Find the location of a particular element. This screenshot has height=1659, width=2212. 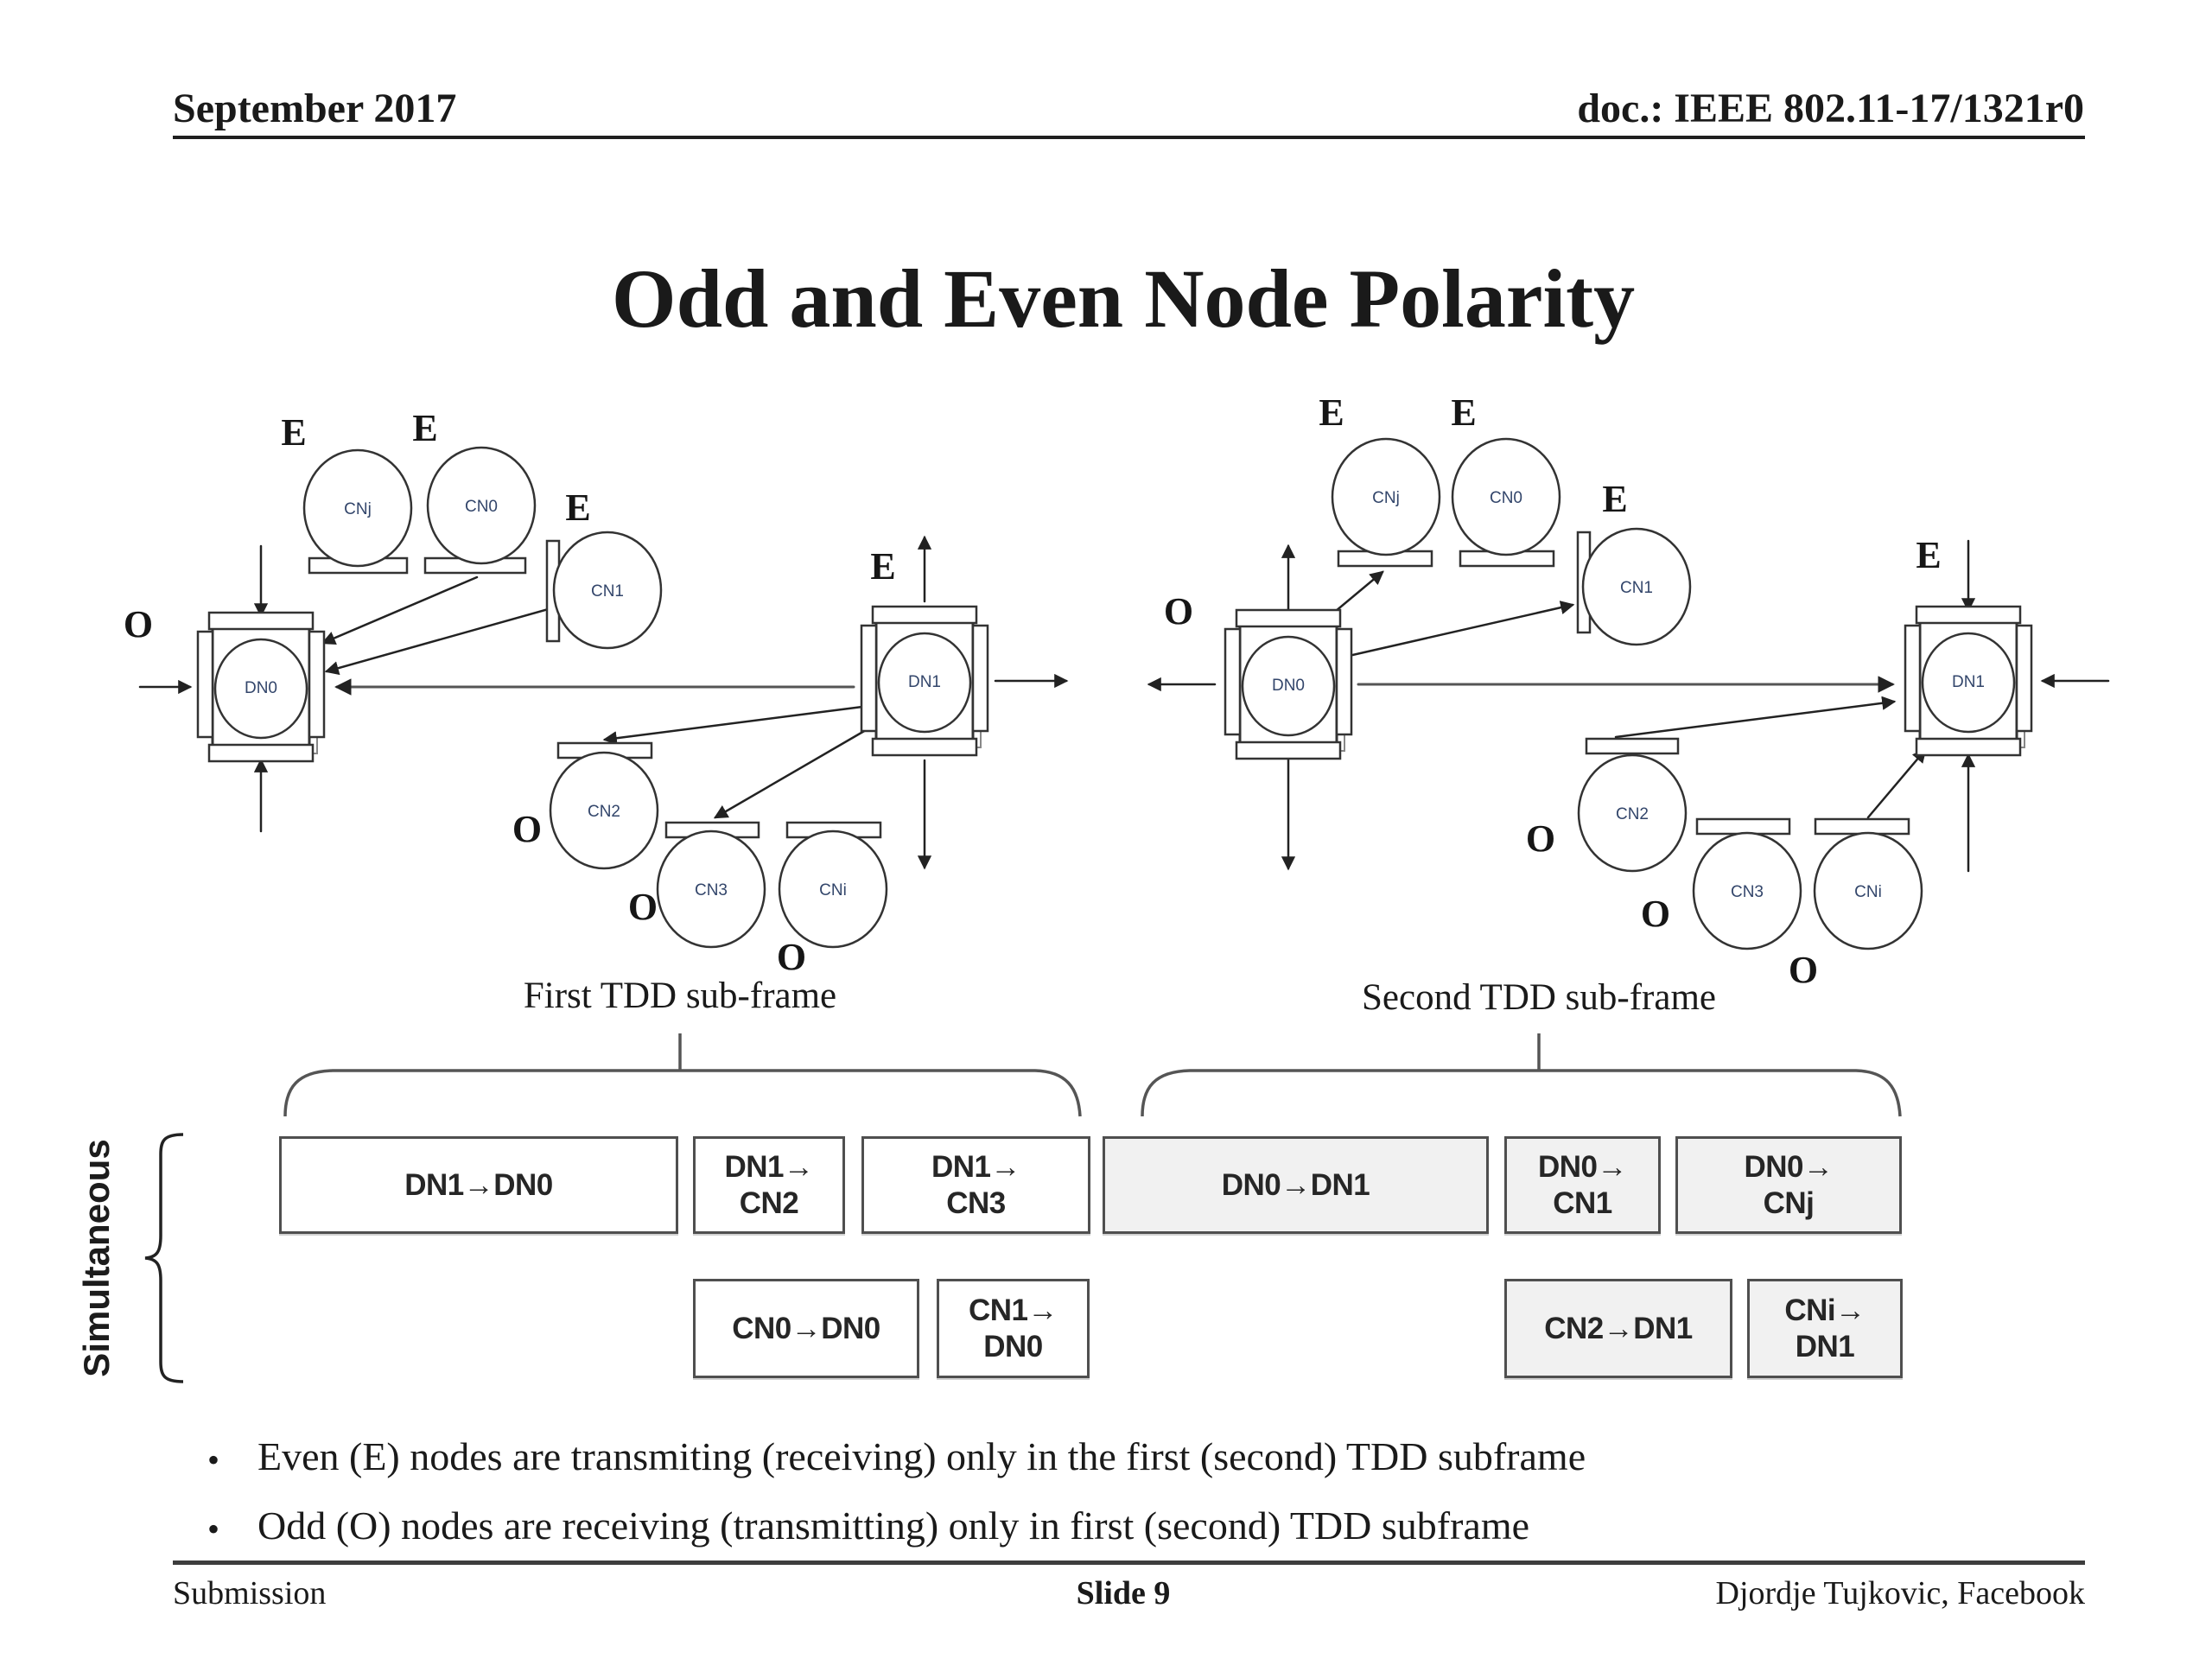

schedule-box-text: CN3 is located at coordinates (976, 1202).